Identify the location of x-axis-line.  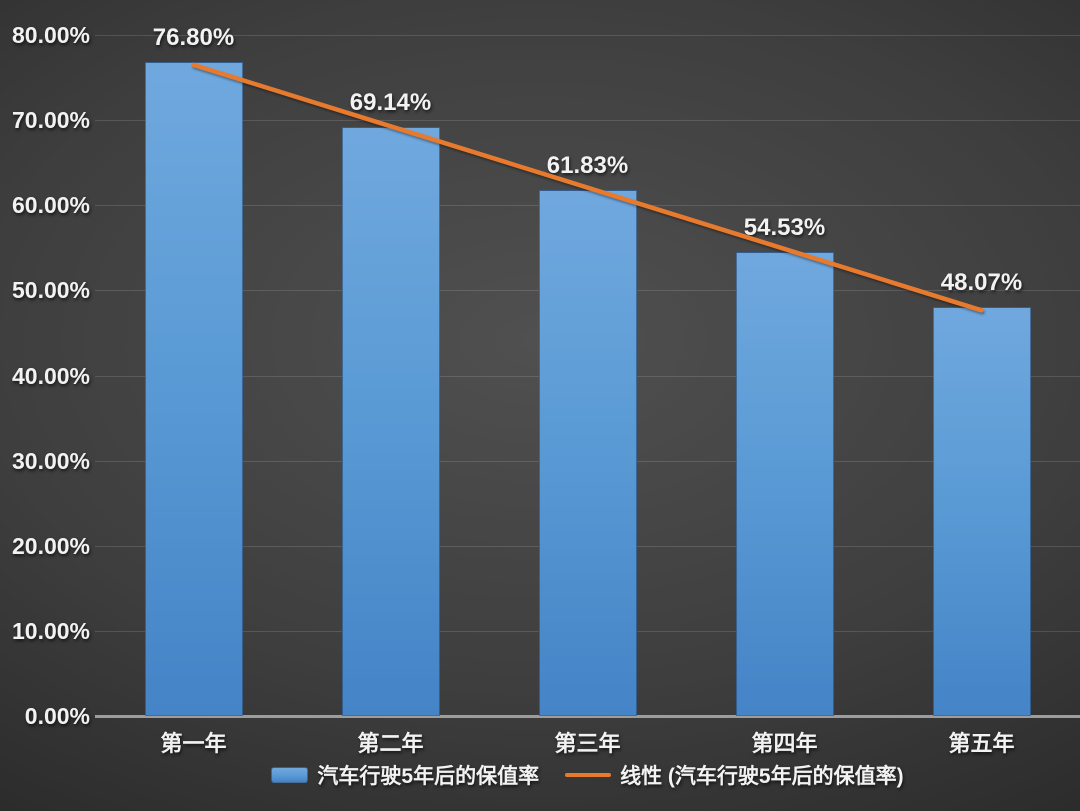
(587, 716).